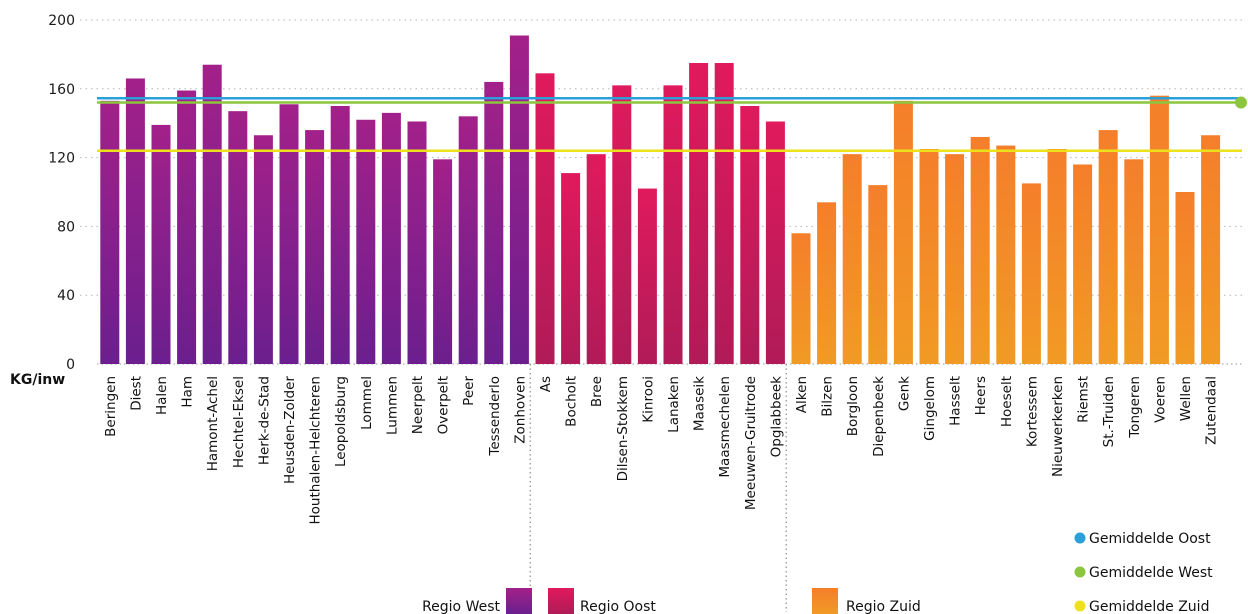  I want to click on category-label: Kortessem, so click(1032, 411).